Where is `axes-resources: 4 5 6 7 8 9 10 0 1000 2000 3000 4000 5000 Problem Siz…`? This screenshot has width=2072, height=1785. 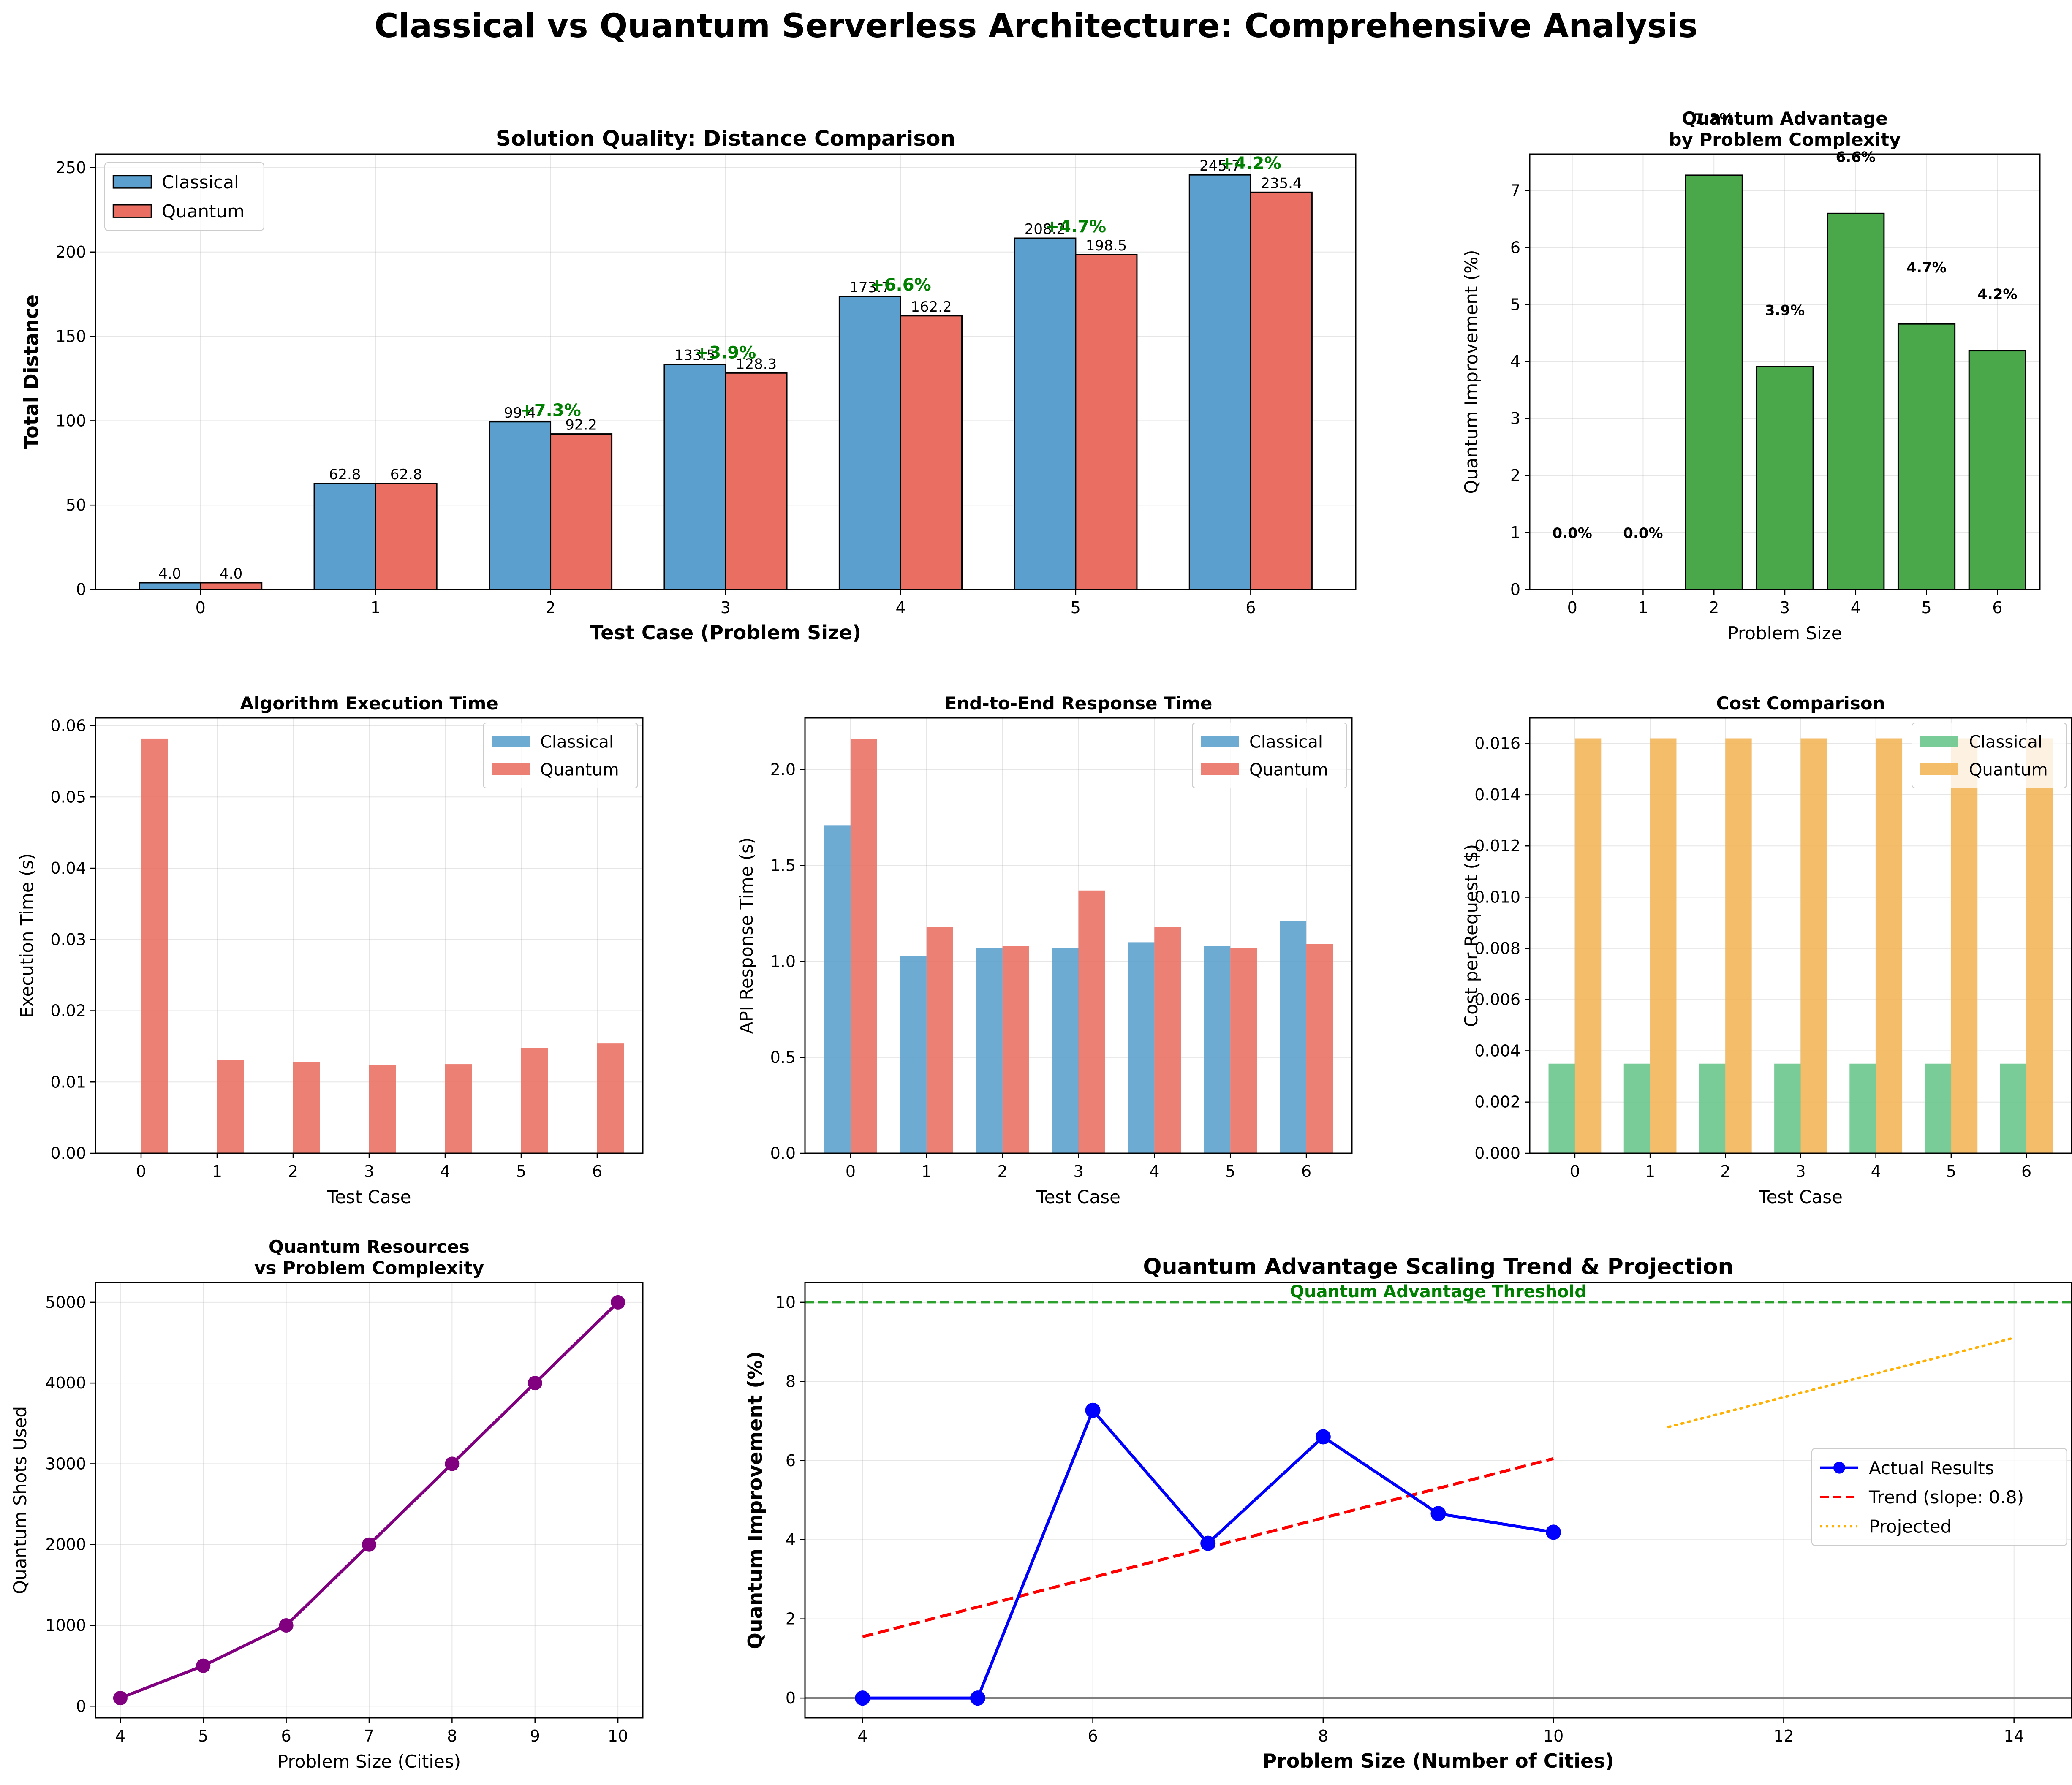 axes-resources: 4 5 6 7 8 9 10 0 1000 2000 3000 4000 5000 Problem Siz… is located at coordinates (327, 1504).